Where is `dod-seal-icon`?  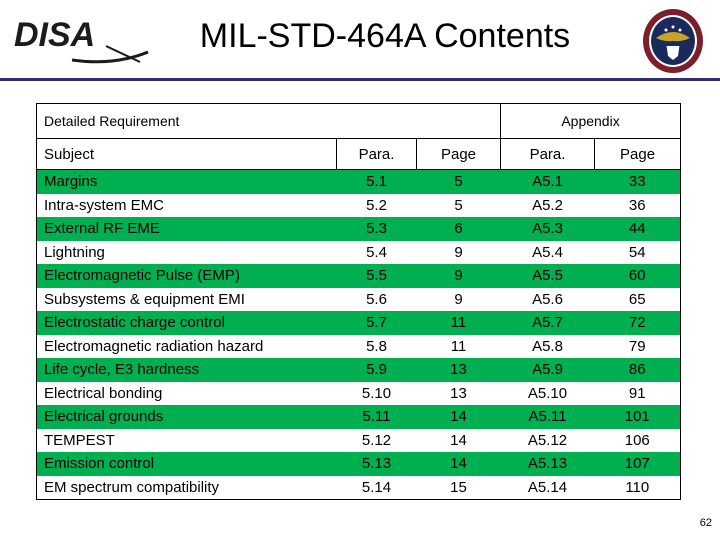
dod-seal-icon is located at coordinates (673, 41).